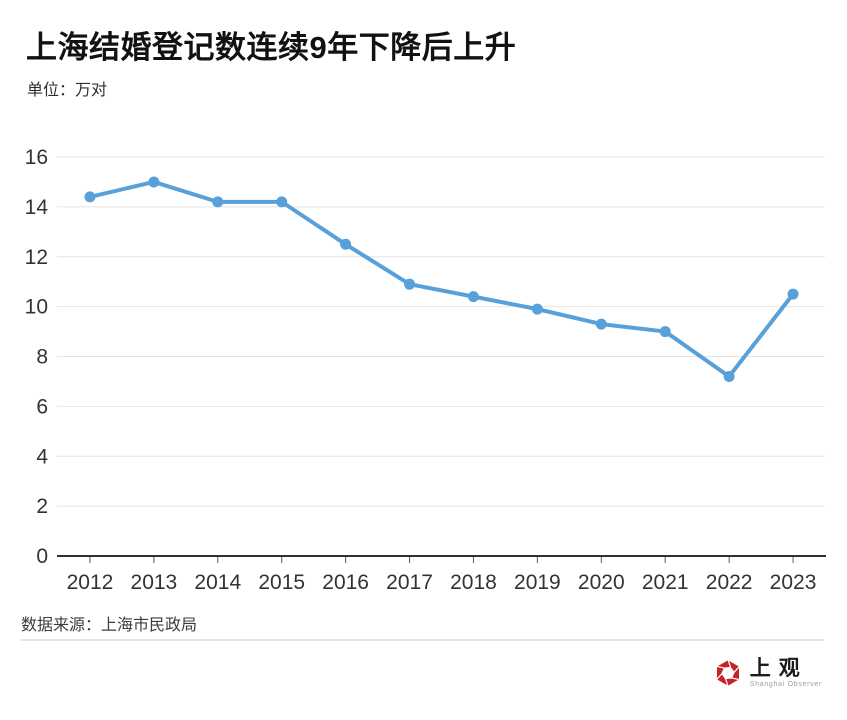 Image resolution: width=847 pixels, height=720 pixels. I want to click on logo: 上观 Shanghai Observer, so click(768, 672).